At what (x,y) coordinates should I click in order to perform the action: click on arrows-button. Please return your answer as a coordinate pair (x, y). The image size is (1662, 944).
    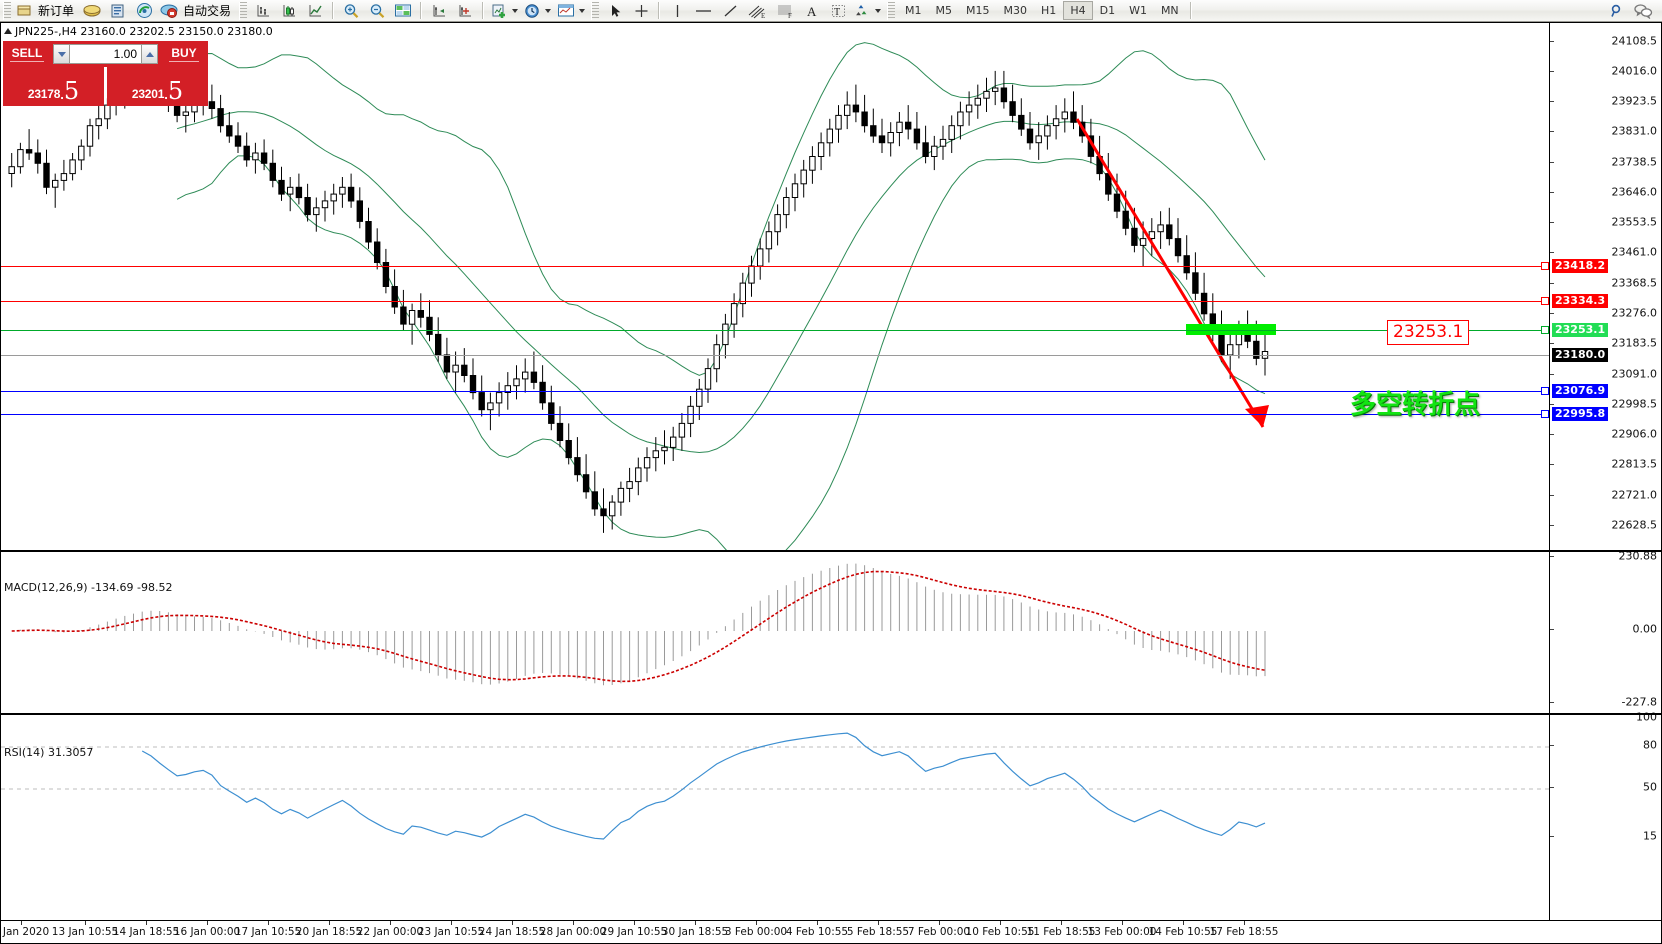
    Looking at the image, I should click on (867, 11).